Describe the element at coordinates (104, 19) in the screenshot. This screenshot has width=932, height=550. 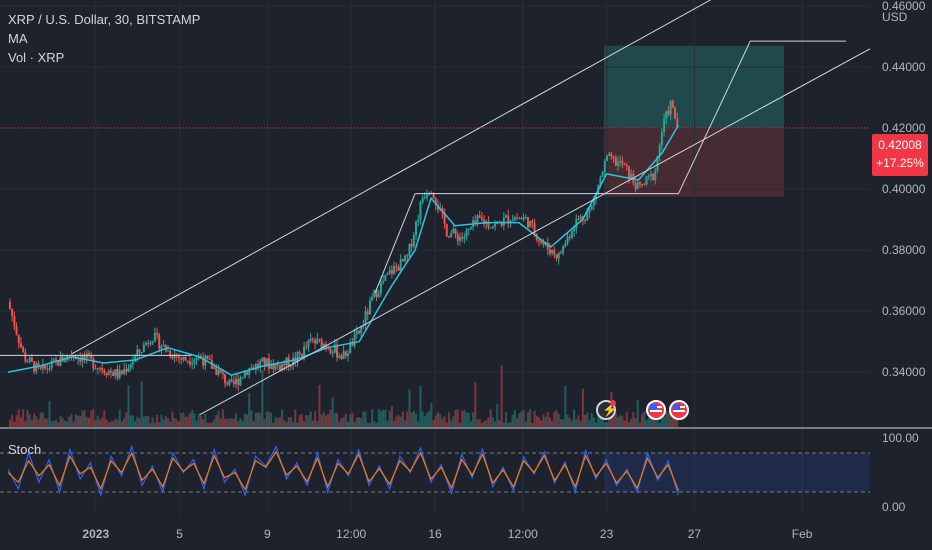
I see `symbol-title: XRP / U.S. Dollar, 30, BITSTAMP` at that location.